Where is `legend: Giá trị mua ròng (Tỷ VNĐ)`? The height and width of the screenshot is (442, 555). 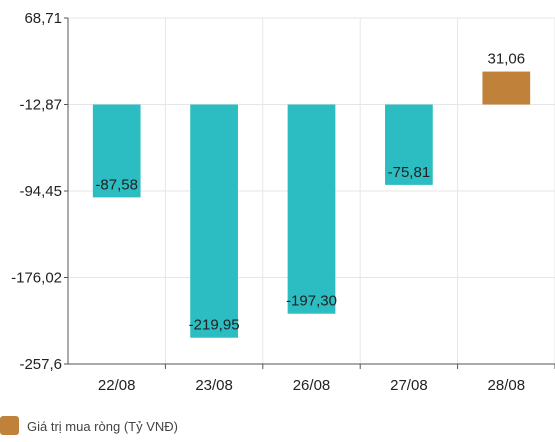 legend: Giá trị mua ròng (Tỷ VNĐ) is located at coordinates (89, 425).